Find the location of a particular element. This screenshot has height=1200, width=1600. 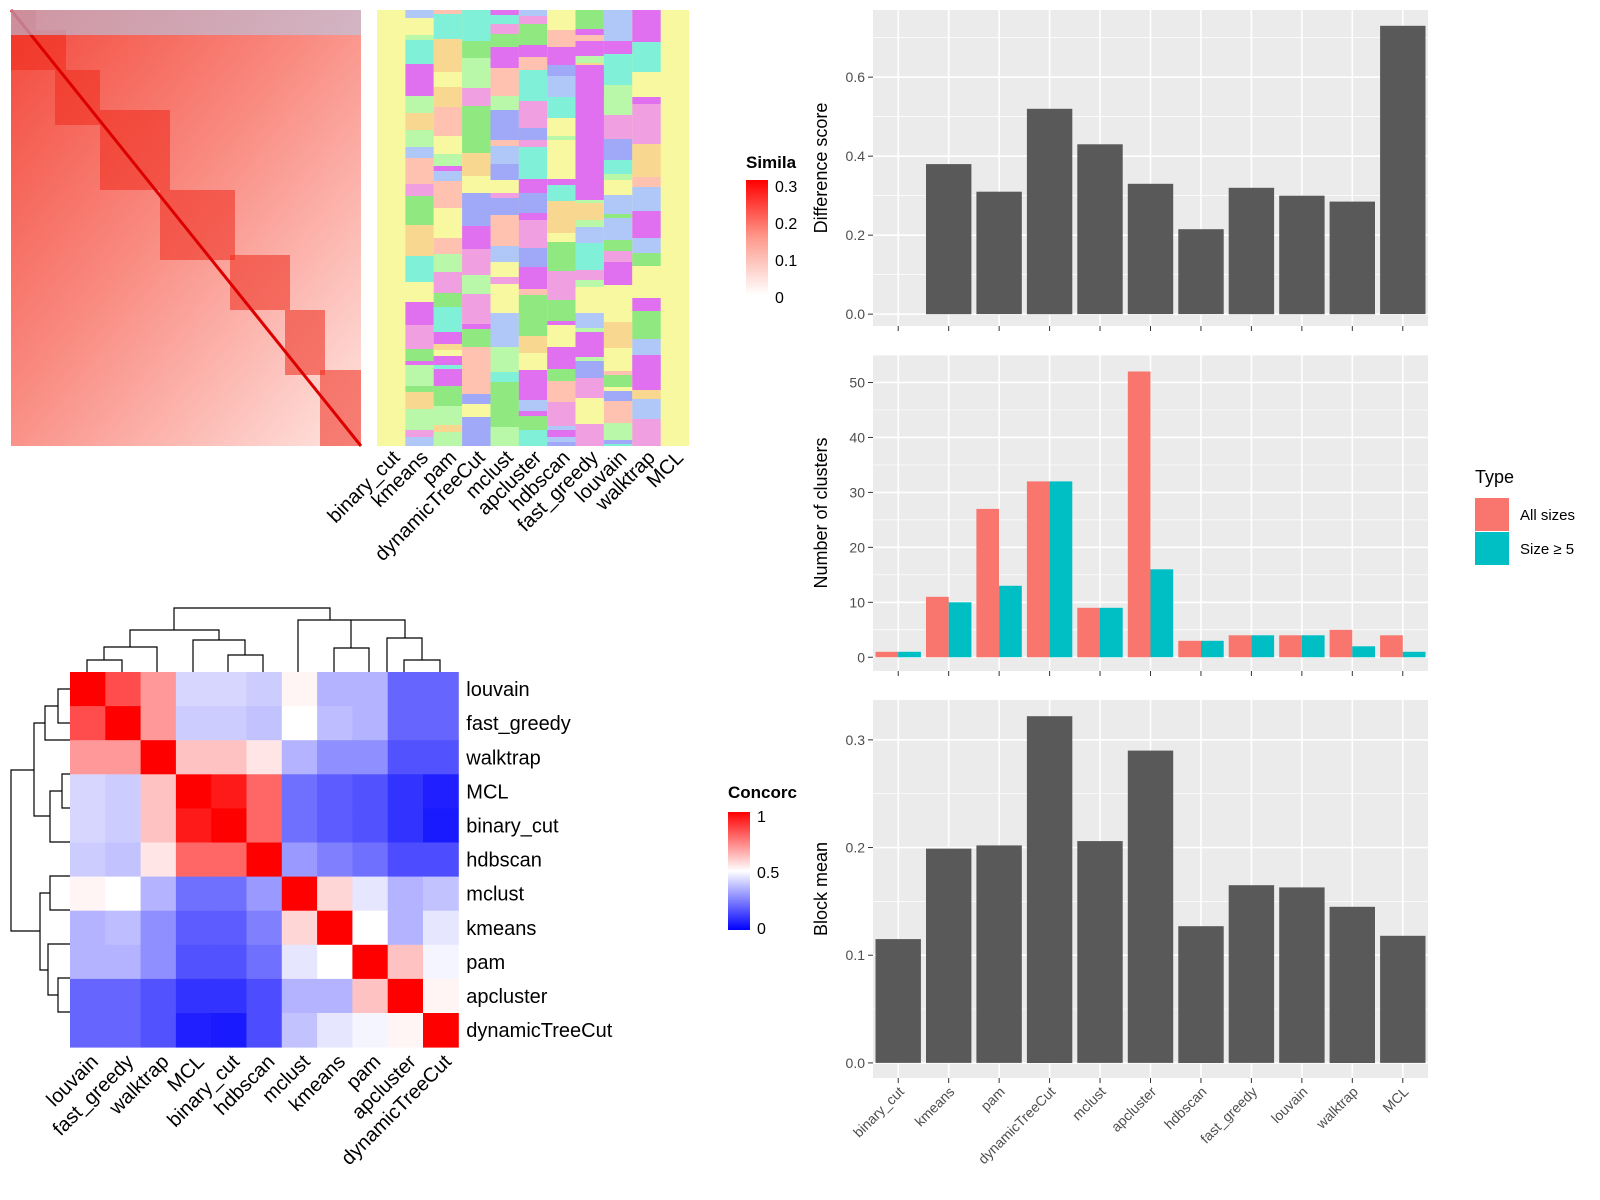

y-tick-label: 0.0 is located at coordinates (856, 1063).